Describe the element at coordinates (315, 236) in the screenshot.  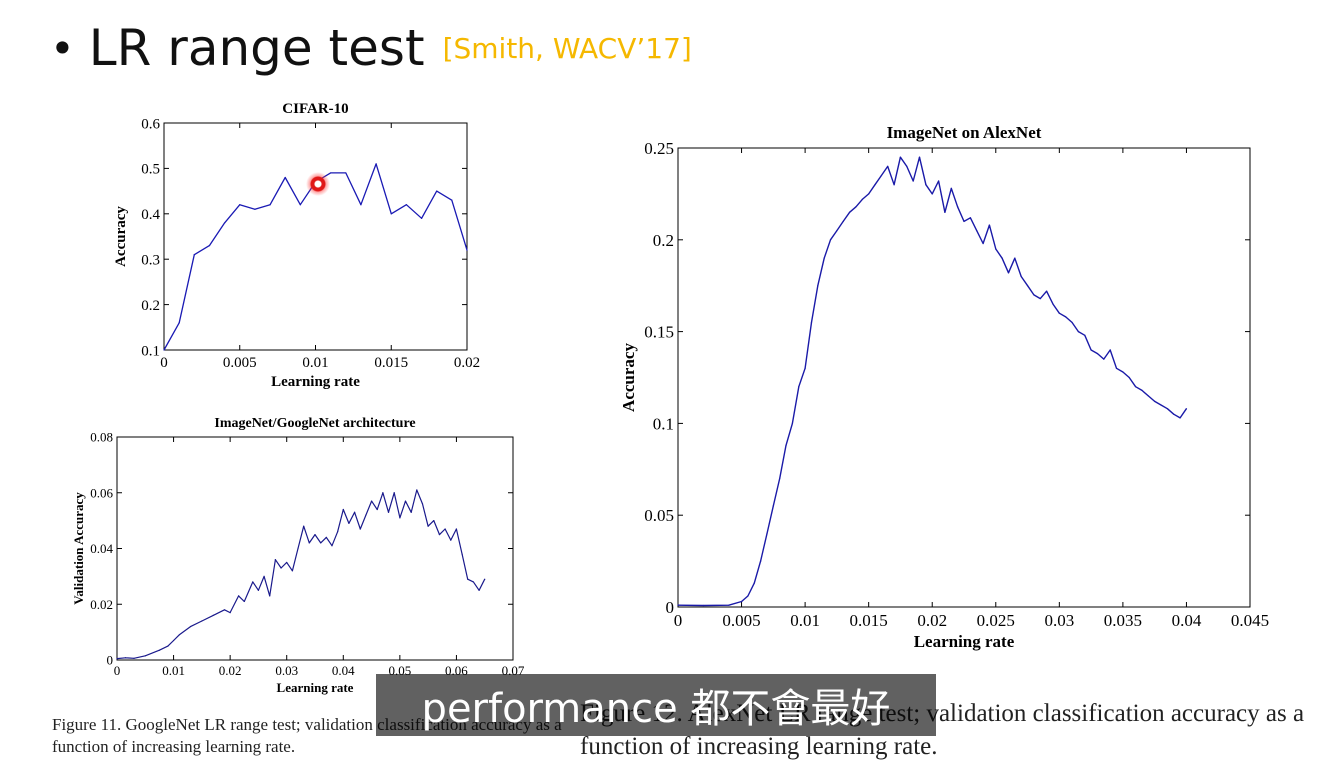
I see `plot-frame` at that location.